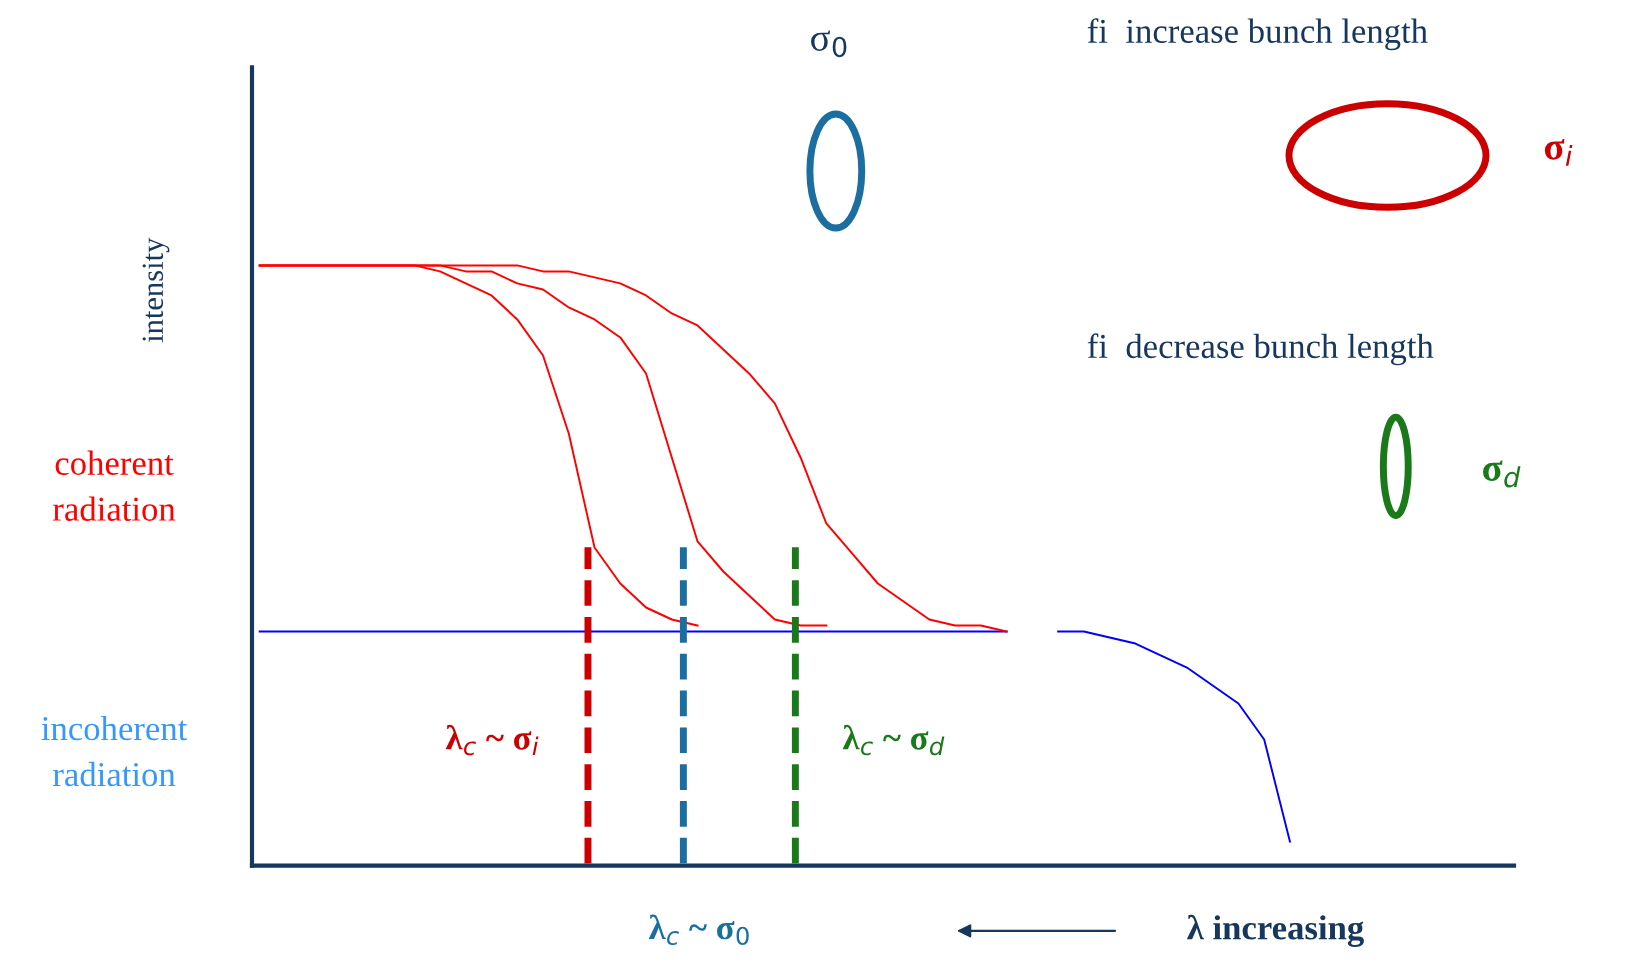 This screenshot has width=1626, height=963. I want to click on annotation: fi decrease bunch length, so click(1260, 349).